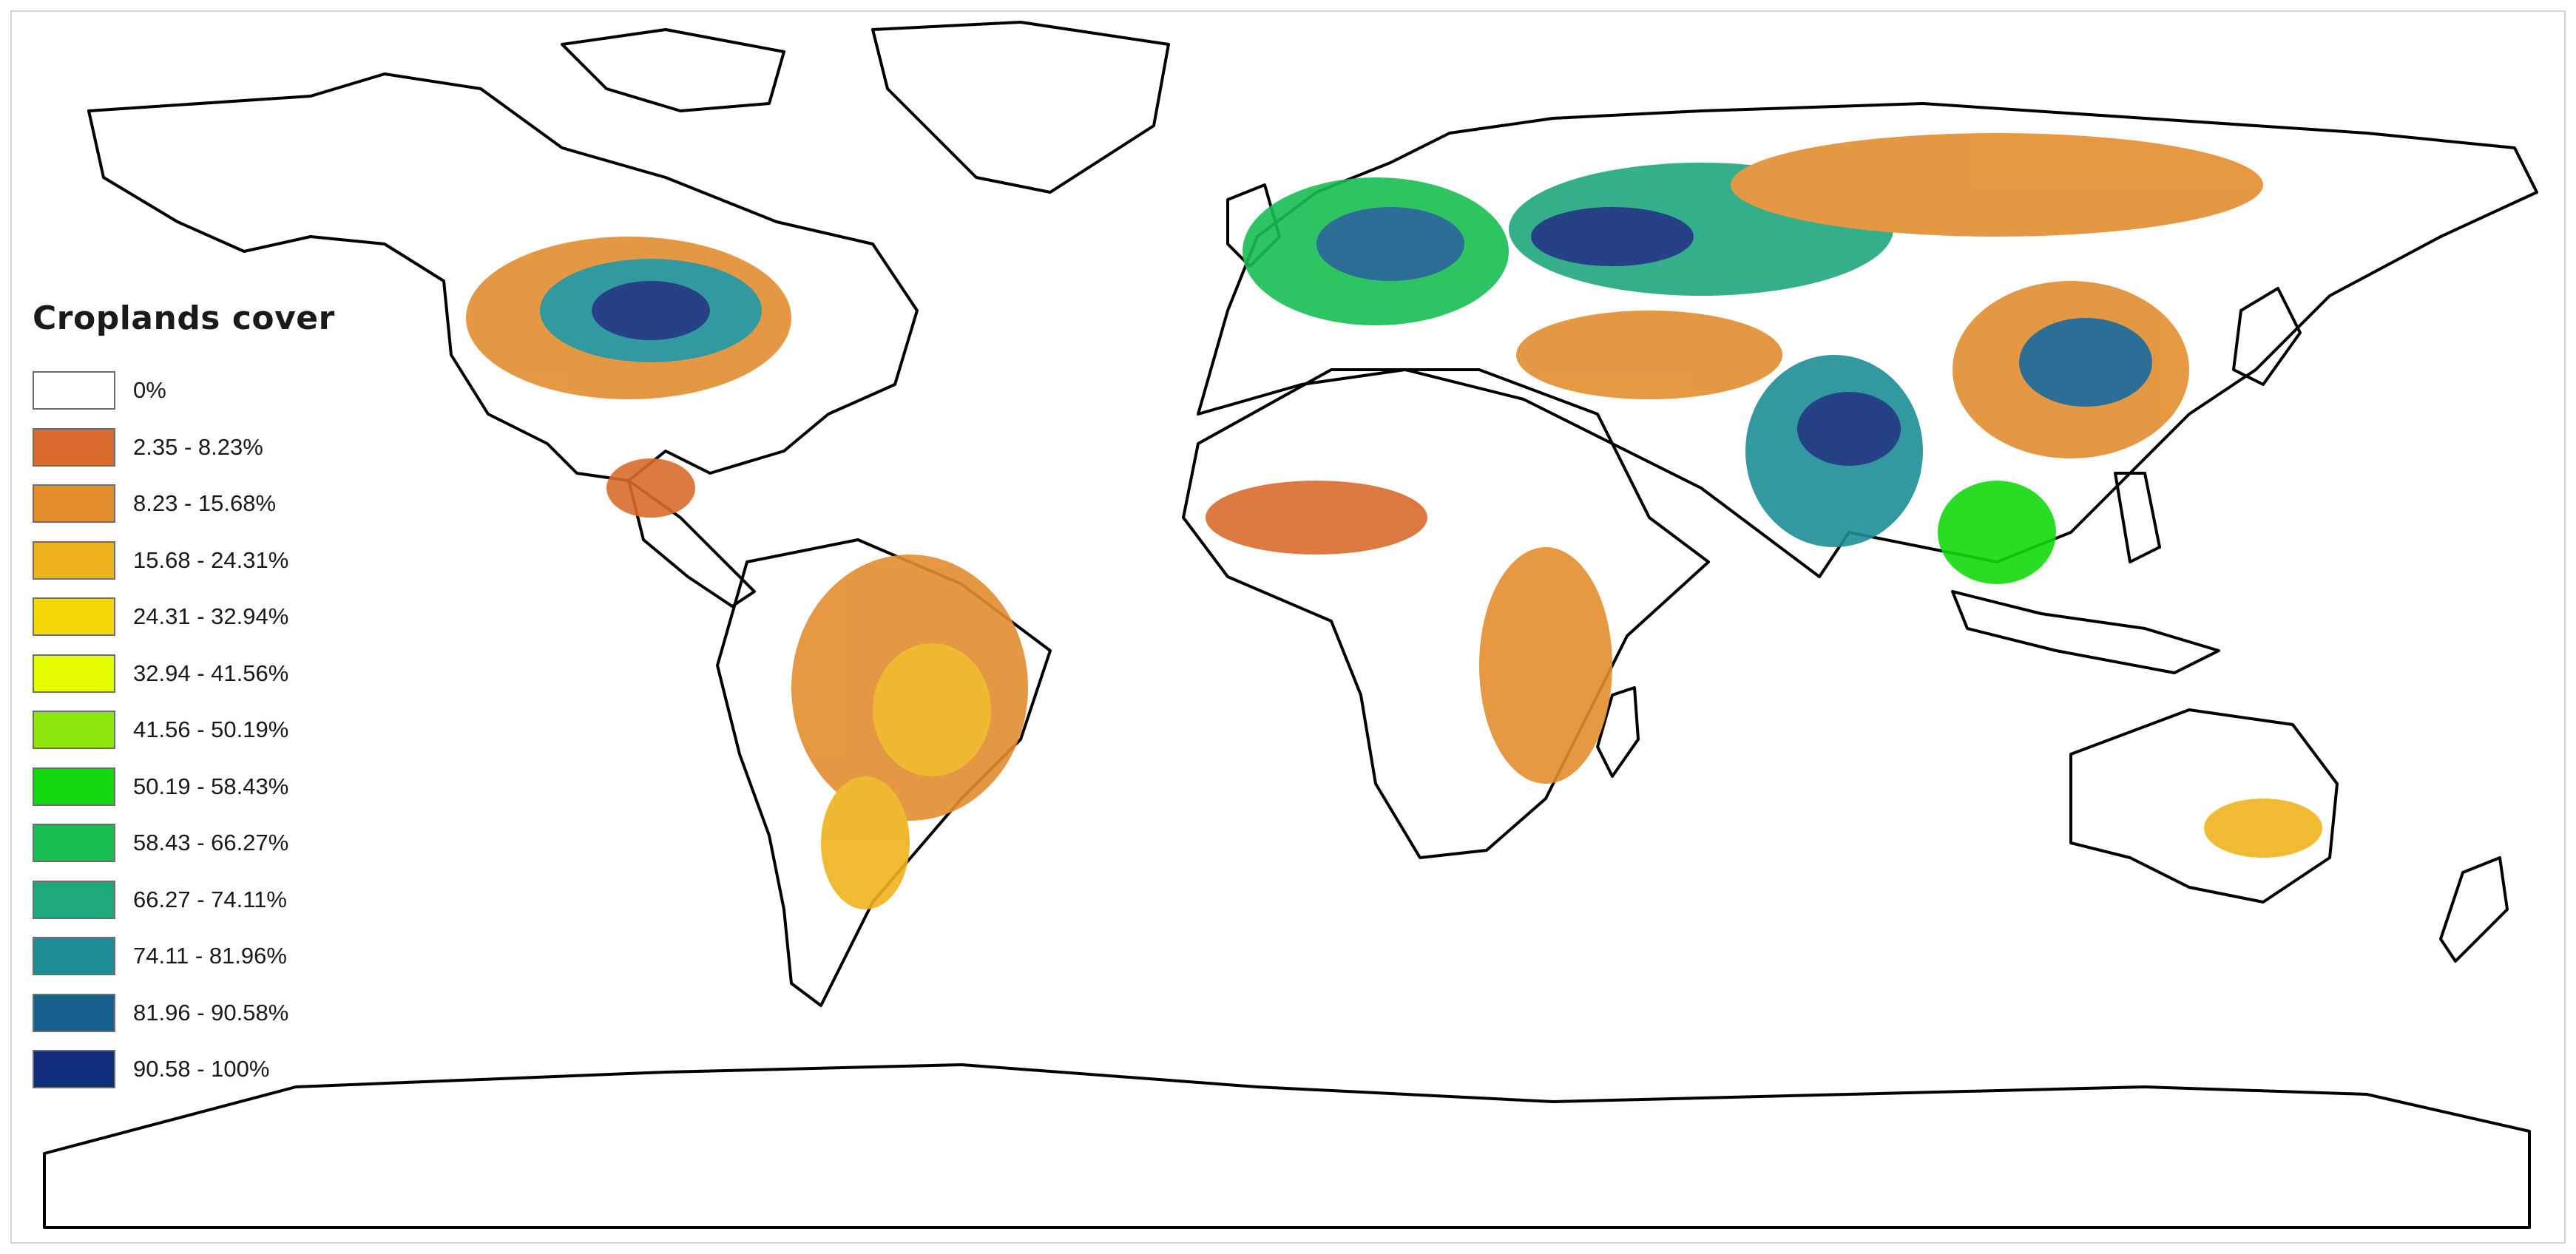  What do you see at coordinates (1997, 185) in the screenshot?
I see `siberia-cropland` at bounding box center [1997, 185].